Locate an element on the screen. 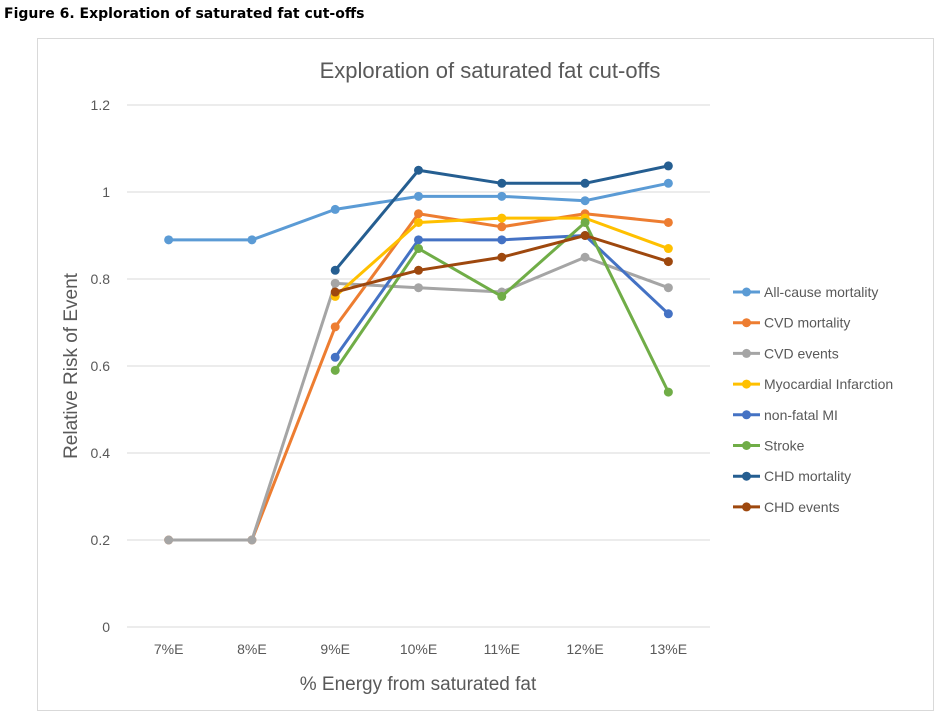 This screenshot has height=719, width=940. legend-label: CHD events is located at coordinates (801, 507).